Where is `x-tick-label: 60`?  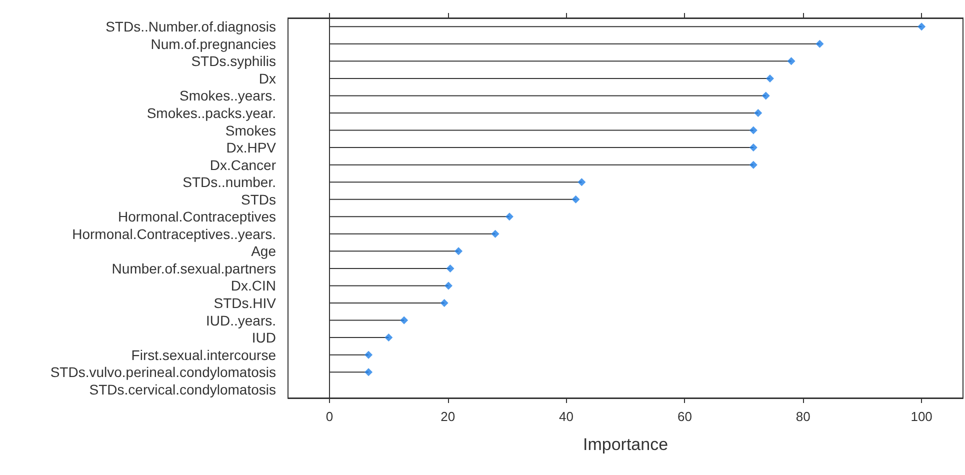
x-tick-label: 60 is located at coordinates (684, 416).